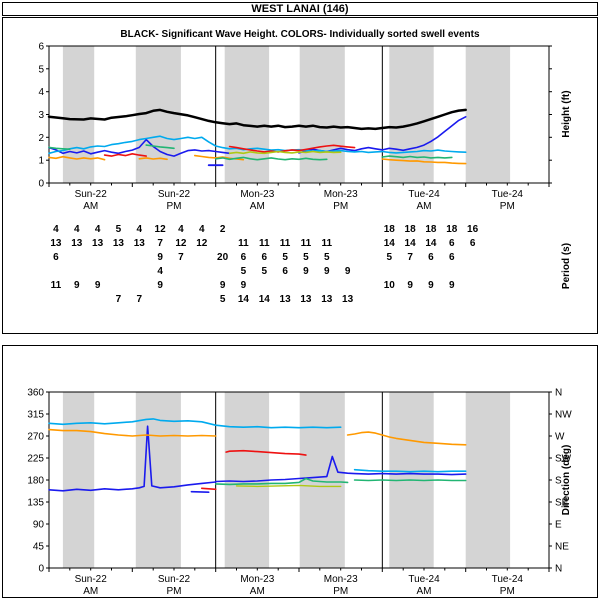 This screenshot has height=600, width=600. What do you see at coordinates (35, 437) in the screenshot?
I see `y-tick-label: 270` at bounding box center [35, 437].